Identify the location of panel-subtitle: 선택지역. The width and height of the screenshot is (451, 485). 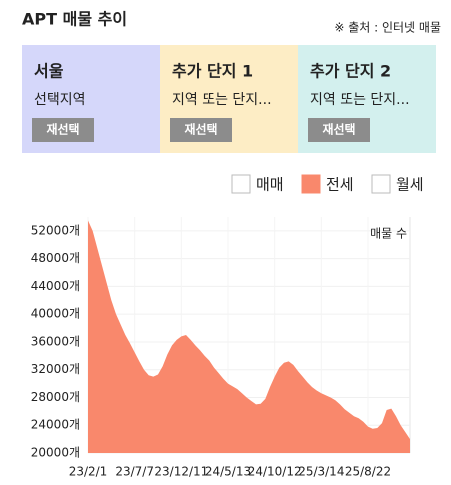
(60, 100).